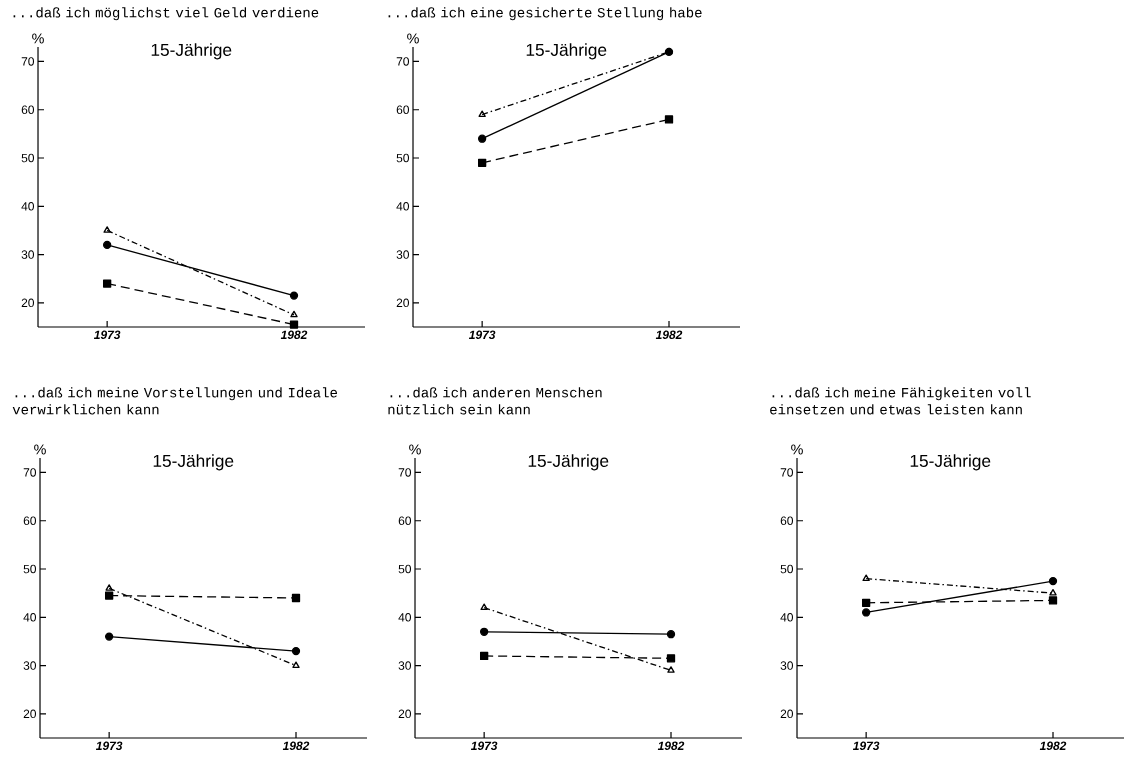 The image size is (1126, 767). Describe the element at coordinates (166, 14) in the screenshot. I see `chart-title: ...daß ich möglichst viel Geld verdiene` at that location.